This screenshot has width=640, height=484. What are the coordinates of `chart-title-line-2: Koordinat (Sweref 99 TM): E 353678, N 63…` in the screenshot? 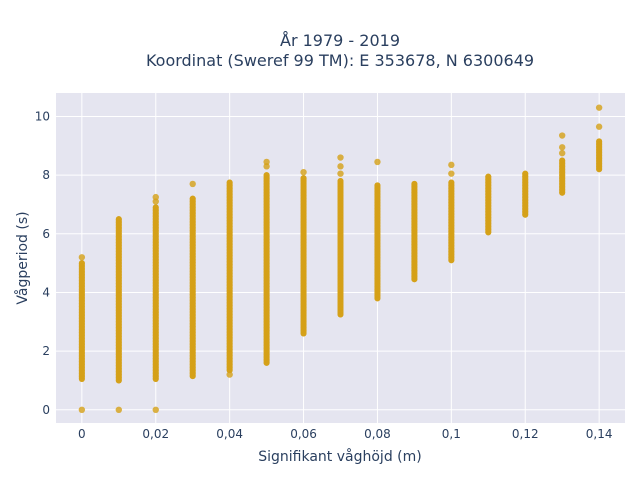 It's located at (340, 60).